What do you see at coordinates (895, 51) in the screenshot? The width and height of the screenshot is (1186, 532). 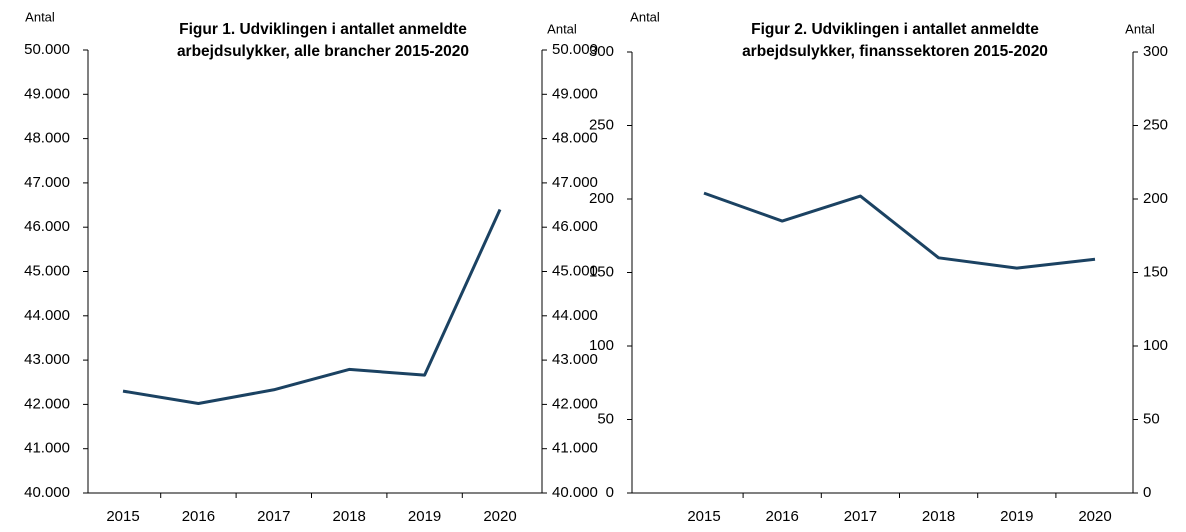 I see `chart-title: arbejdsulykker, finanssektoren 2015-2020` at bounding box center [895, 51].